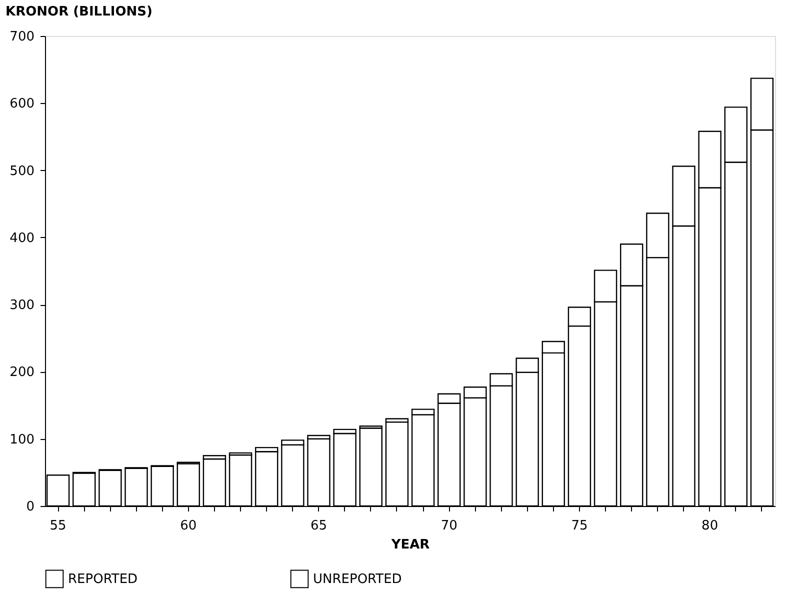 The image size is (808, 611). Describe the element at coordinates (22, 238) in the screenshot. I see `y-tick-label: 400` at that location.